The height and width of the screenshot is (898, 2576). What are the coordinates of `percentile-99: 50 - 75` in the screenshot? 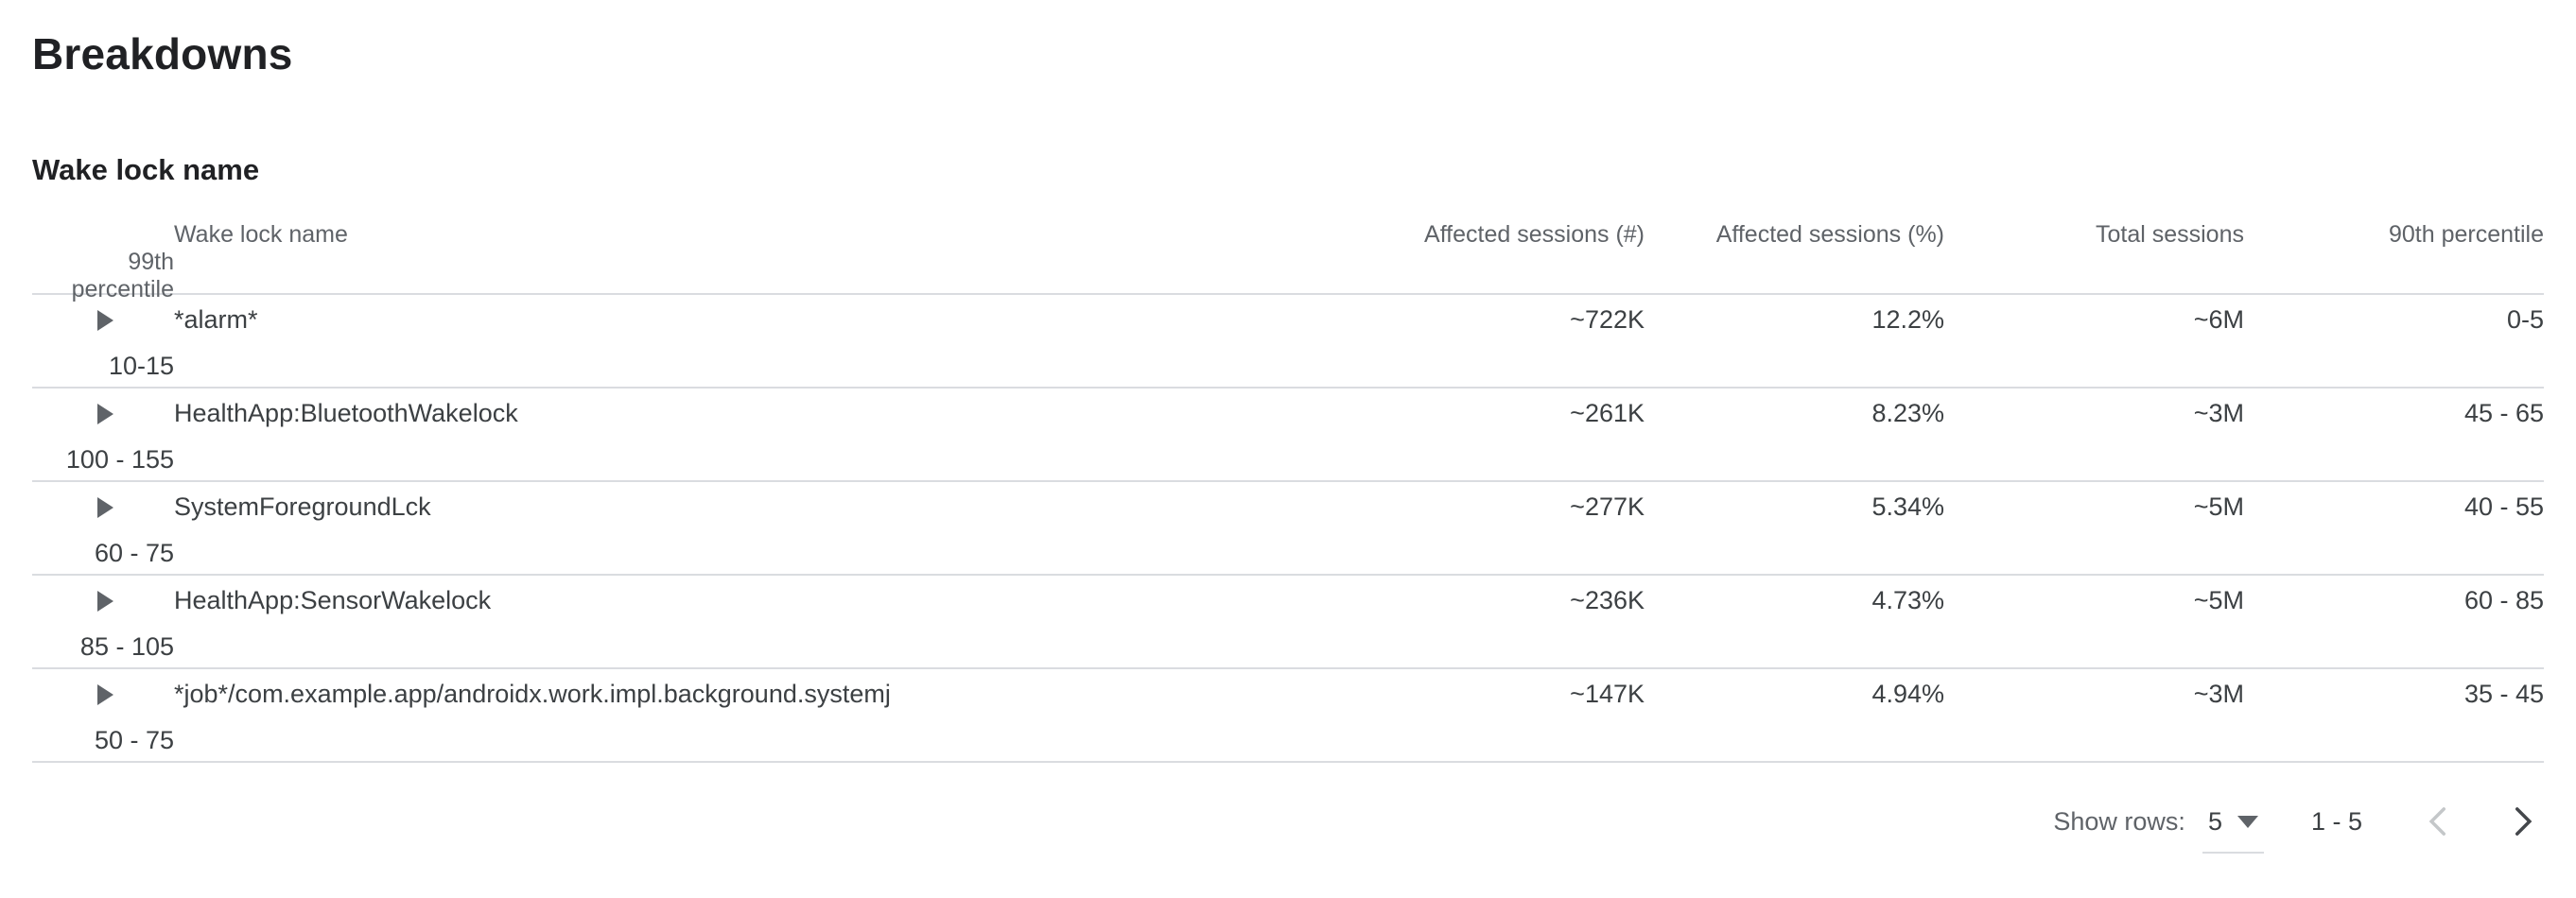 It's located at (134, 739).